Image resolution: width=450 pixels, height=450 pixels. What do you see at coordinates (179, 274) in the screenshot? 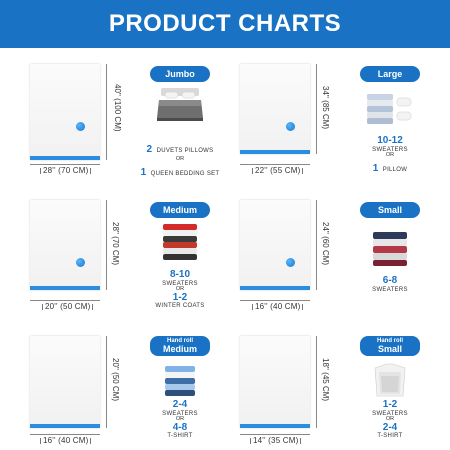
I see `capacity-number: 8-10` at bounding box center [179, 274].